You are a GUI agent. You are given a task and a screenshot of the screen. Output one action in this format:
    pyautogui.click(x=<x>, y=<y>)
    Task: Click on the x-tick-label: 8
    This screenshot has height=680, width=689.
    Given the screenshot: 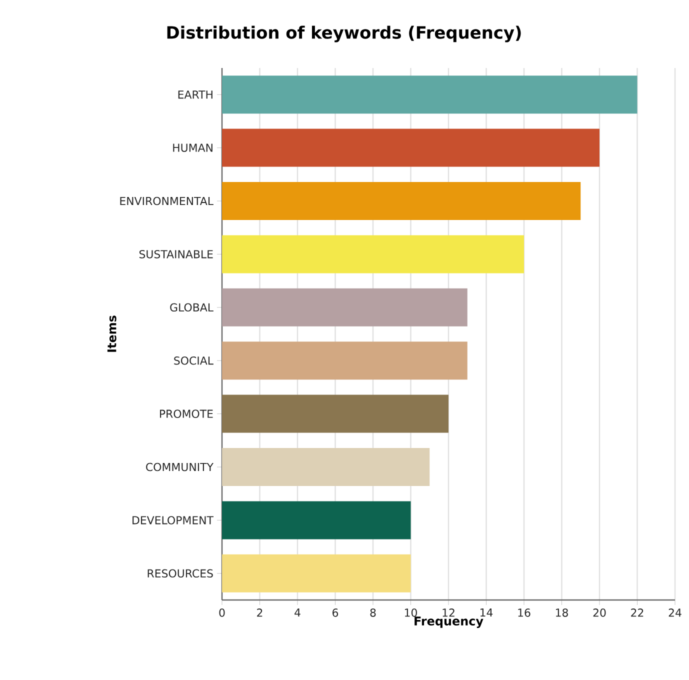 What is the action you would take?
    pyautogui.click(x=373, y=612)
    